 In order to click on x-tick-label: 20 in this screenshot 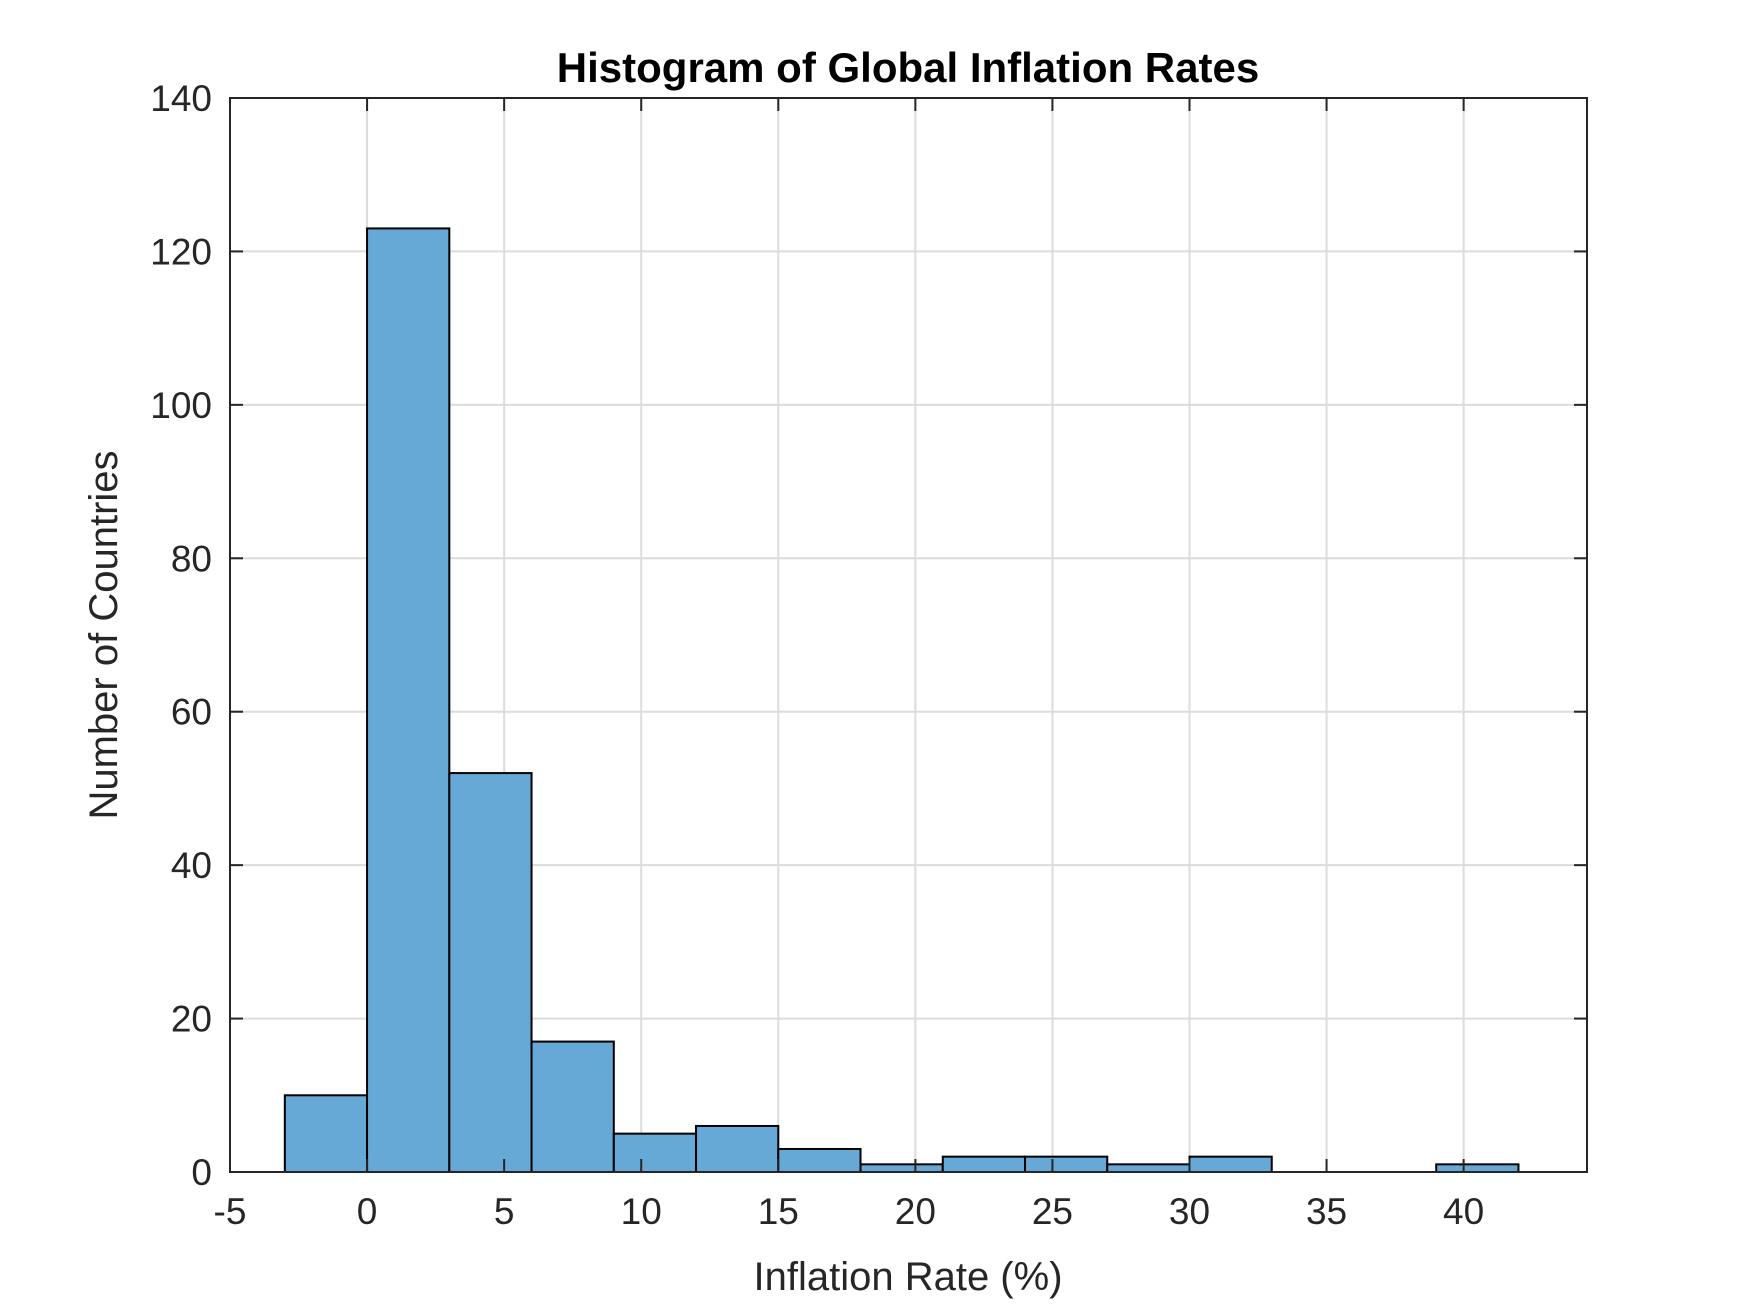, I will do `click(915, 1211)`.